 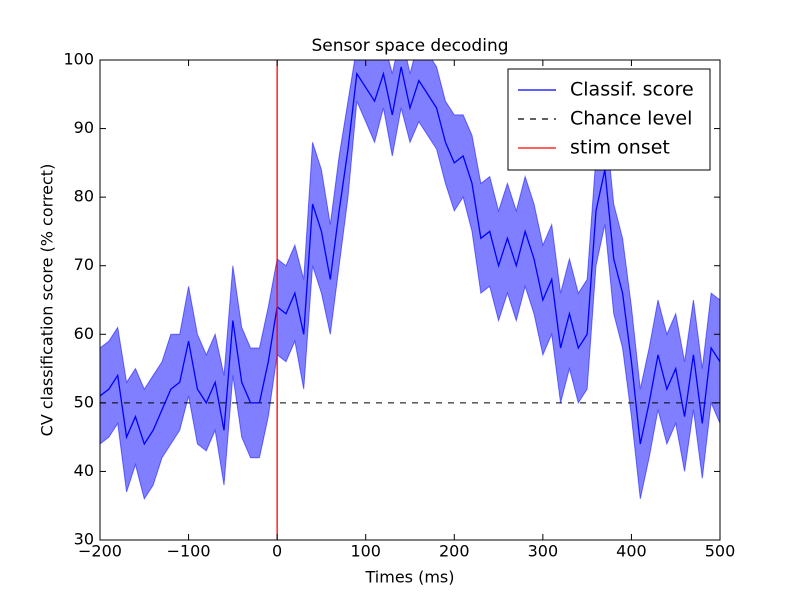 I want to click on x-tick-label: 100, so click(x=365, y=551).